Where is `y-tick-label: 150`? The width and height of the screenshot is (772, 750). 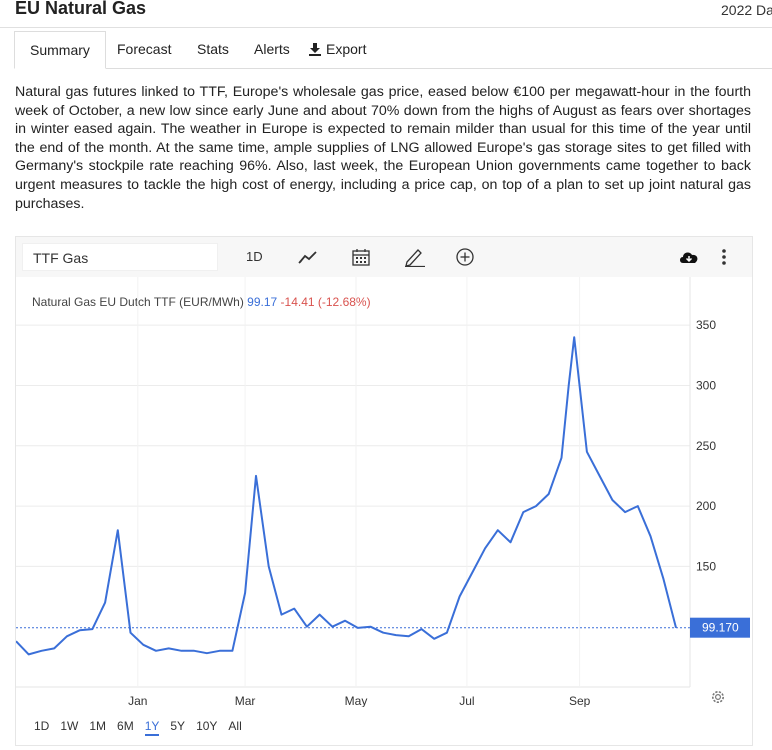
y-tick-label: 150 is located at coordinates (706, 566).